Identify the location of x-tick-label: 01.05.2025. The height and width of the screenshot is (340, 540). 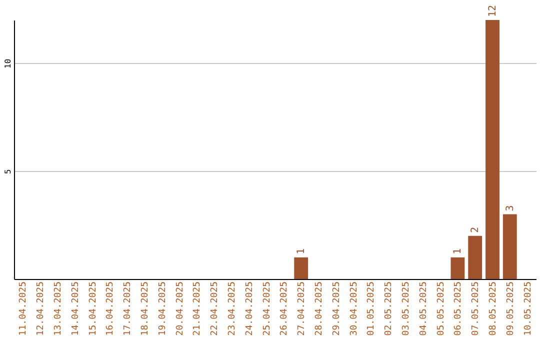
(371, 309).